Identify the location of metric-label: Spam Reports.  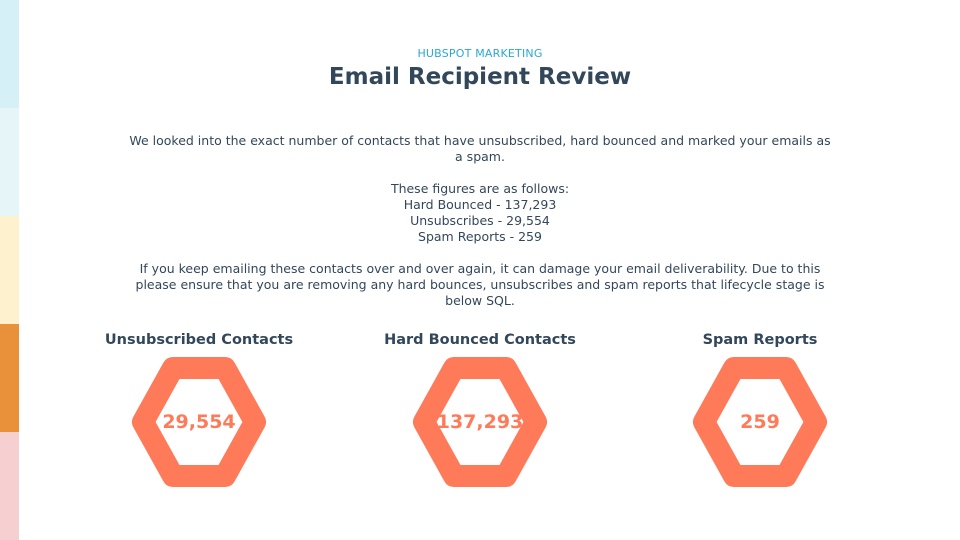
(760, 340).